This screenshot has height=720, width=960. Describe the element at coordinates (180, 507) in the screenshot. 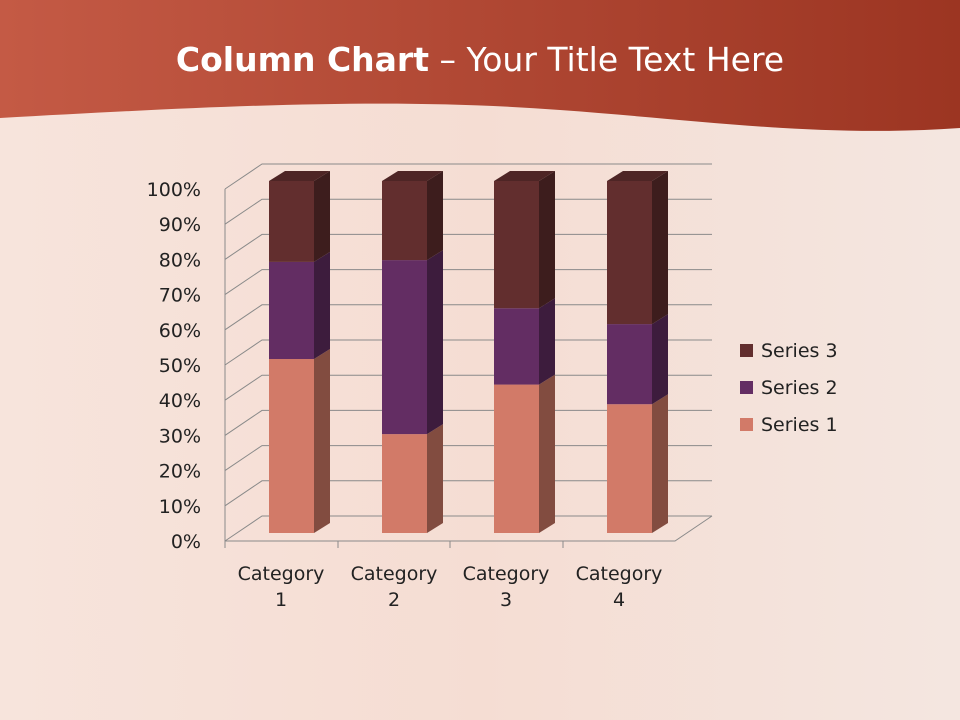

I see `y-tick-label: 10%` at that location.